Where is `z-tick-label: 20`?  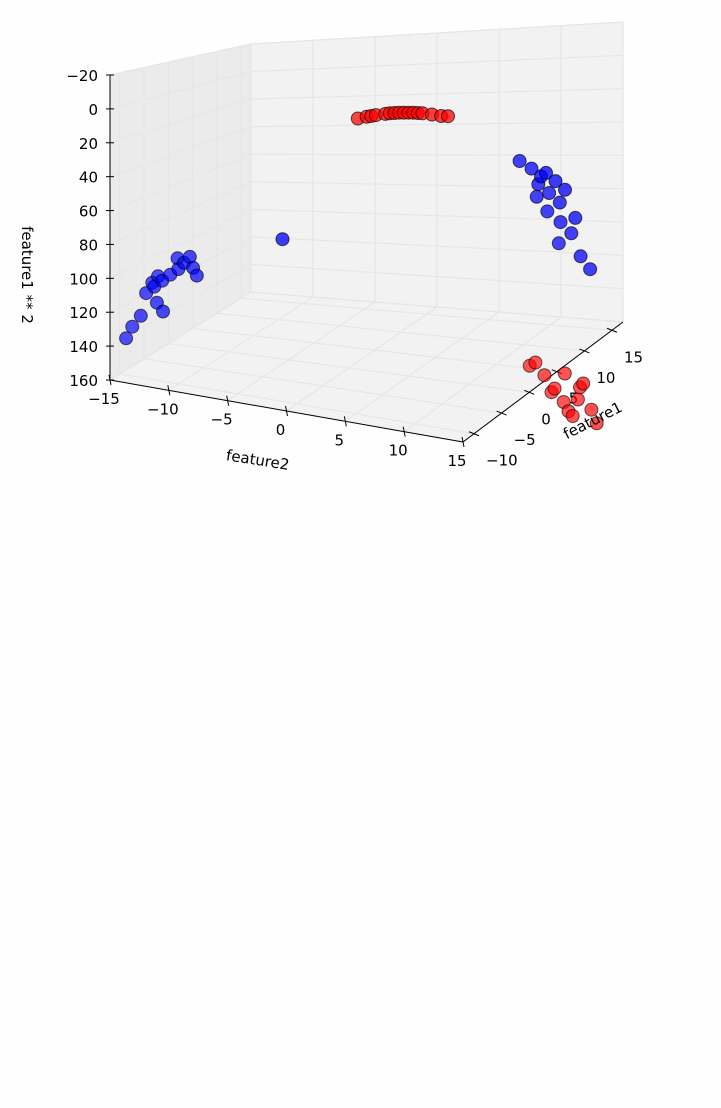 z-tick-label: 20 is located at coordinates (88, 144).